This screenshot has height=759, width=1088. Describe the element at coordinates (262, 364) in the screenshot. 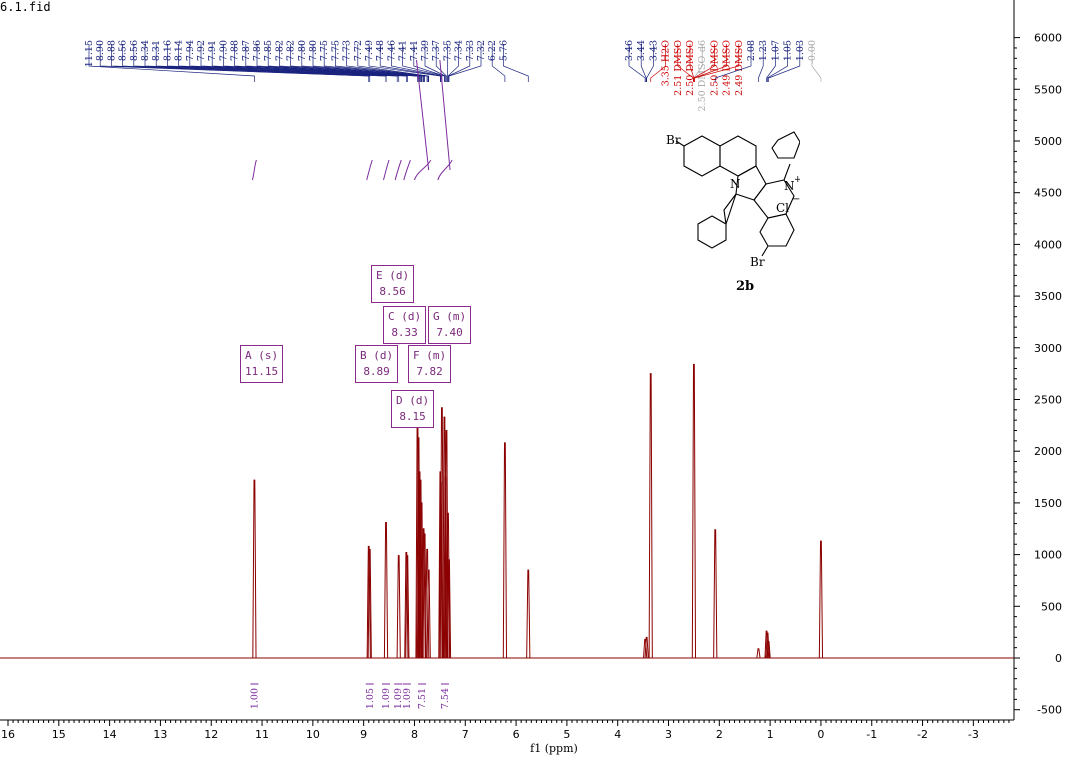

I see `multiplet-box: A (s) 11.15` at that location.